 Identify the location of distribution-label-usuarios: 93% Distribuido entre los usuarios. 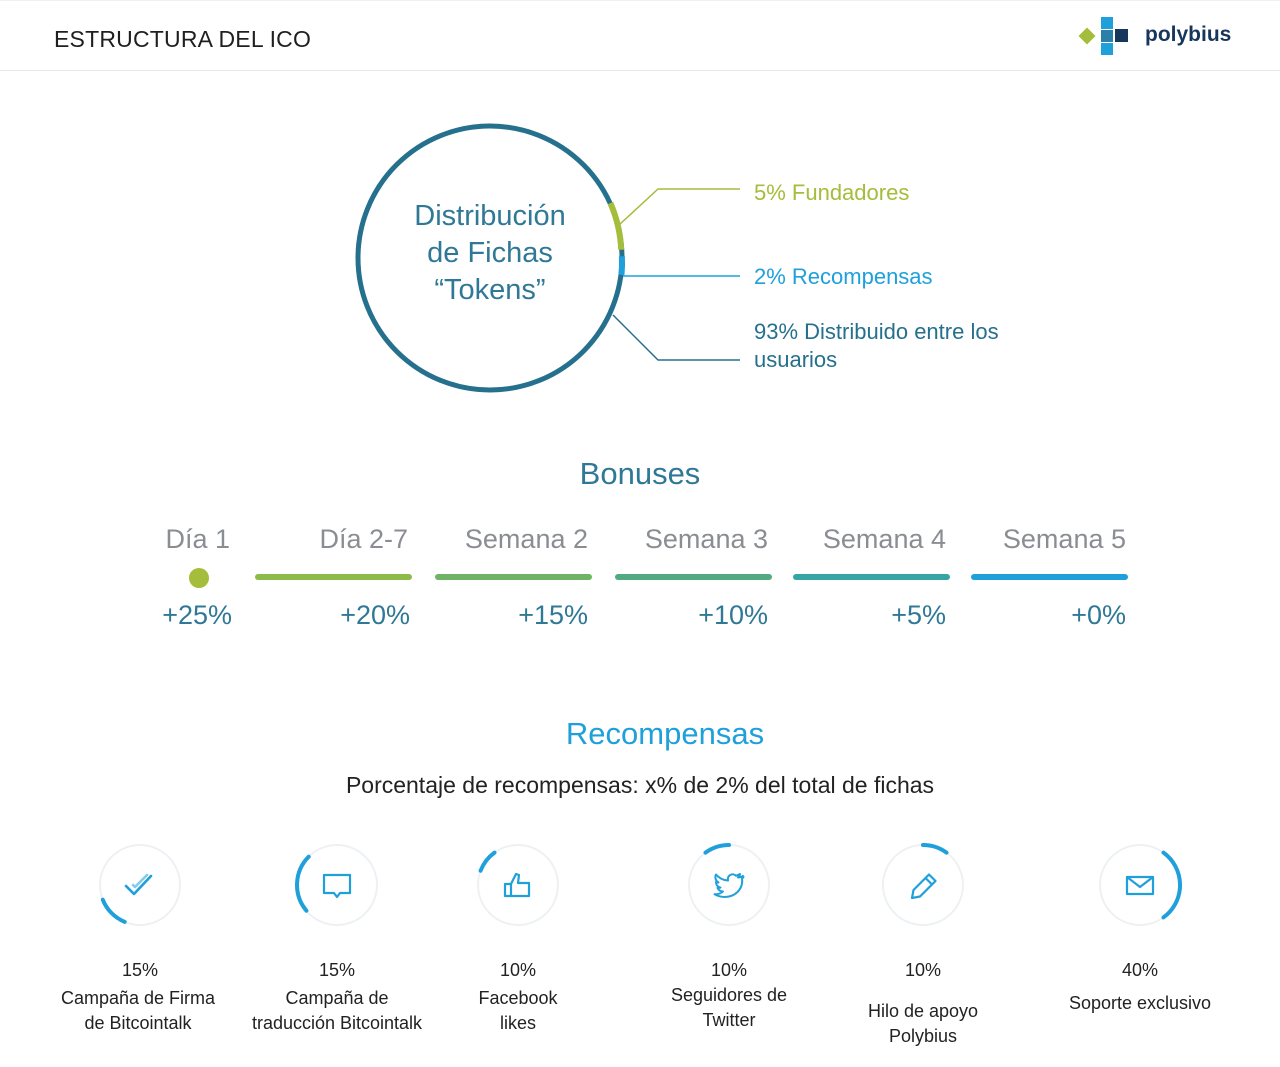
(876, 346).